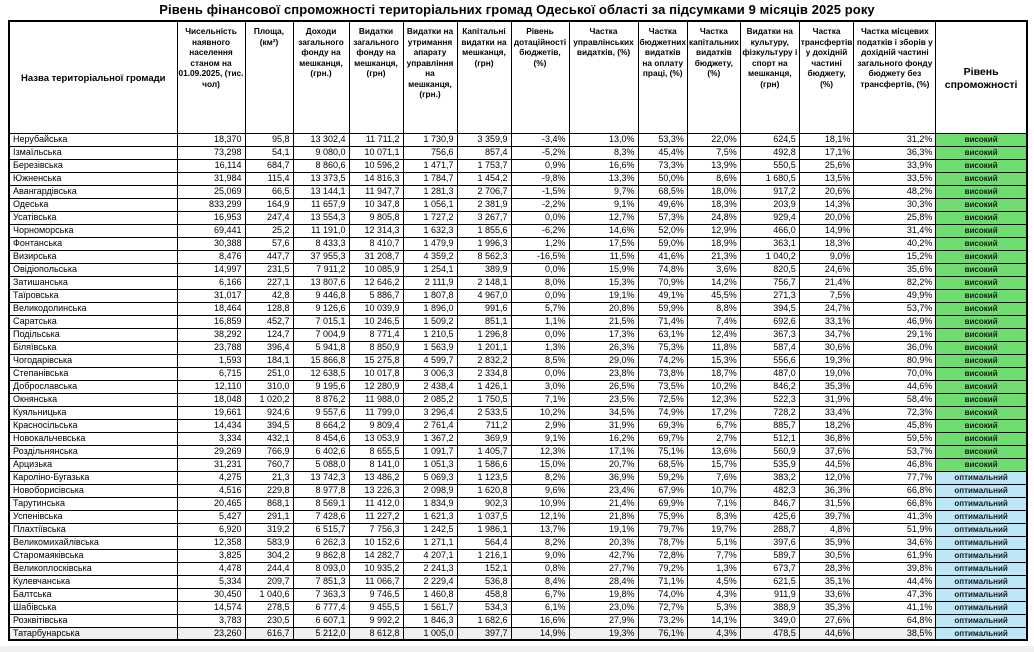 The width and height of the screenshot is (1034, 652). Describe the element at coordinates (895, 139) in the screenshot. I see `value-cell: 31,2%` at that location.